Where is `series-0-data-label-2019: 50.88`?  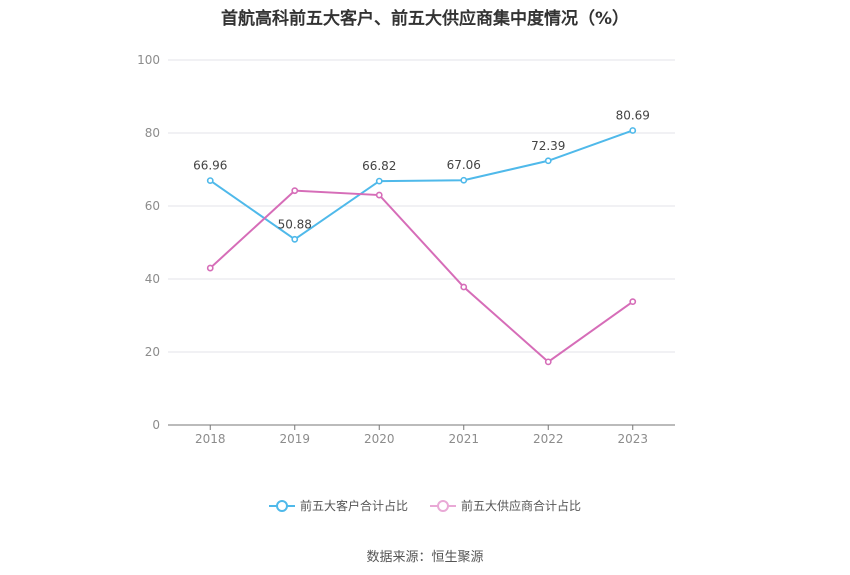
series-0-data-label-2019: 50.88 is located at coordinates (295, 224).